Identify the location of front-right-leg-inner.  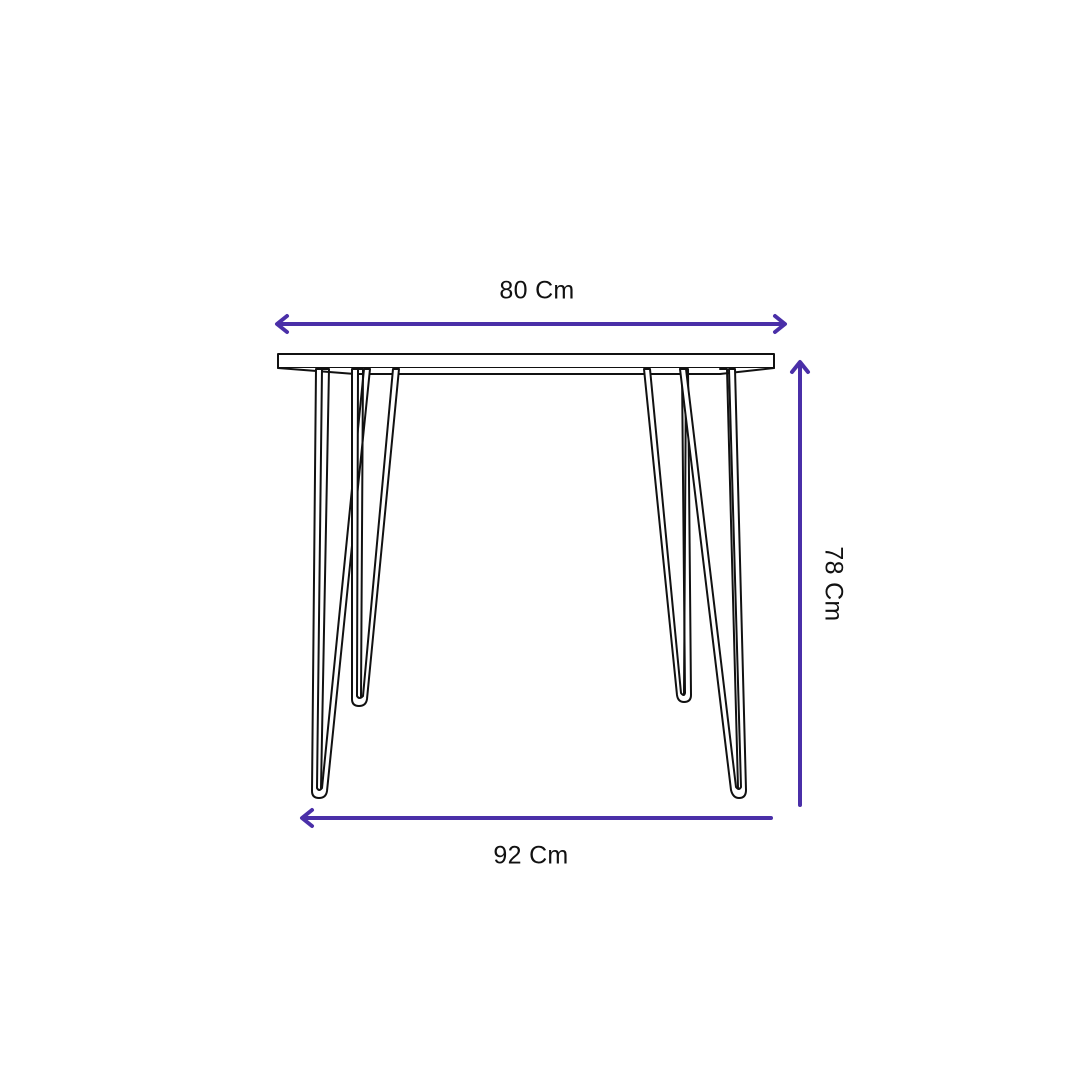
(729, 578).